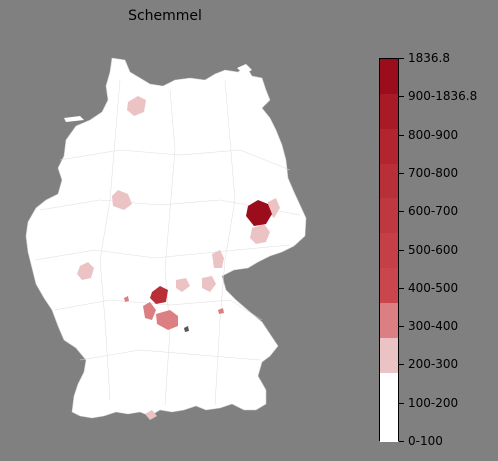  What do you see at coordinates (126, 299) in the screenshot?
I see `district-hesse-small` at bounding box center [126, 299].